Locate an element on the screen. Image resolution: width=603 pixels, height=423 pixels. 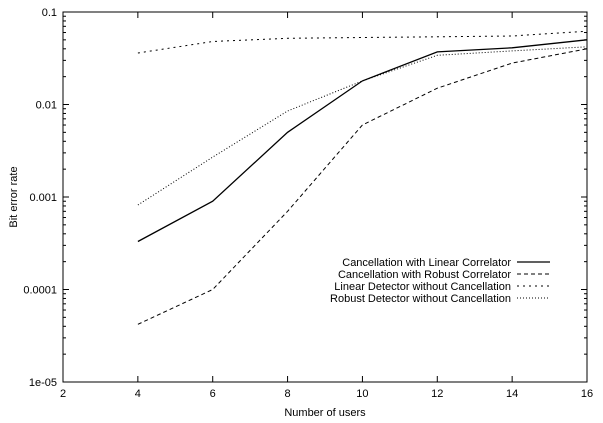
x-tick-label: 4 is located at coordinates (138, 394).